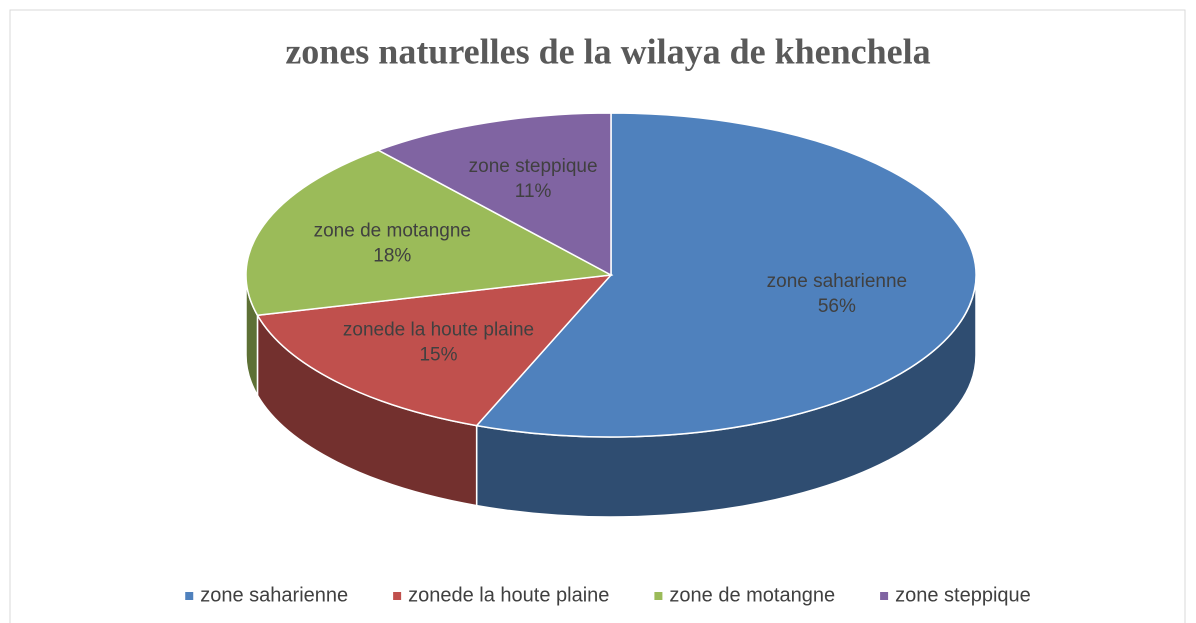  I want to click on data-label-name: zone de motangne, so click(392, 230).